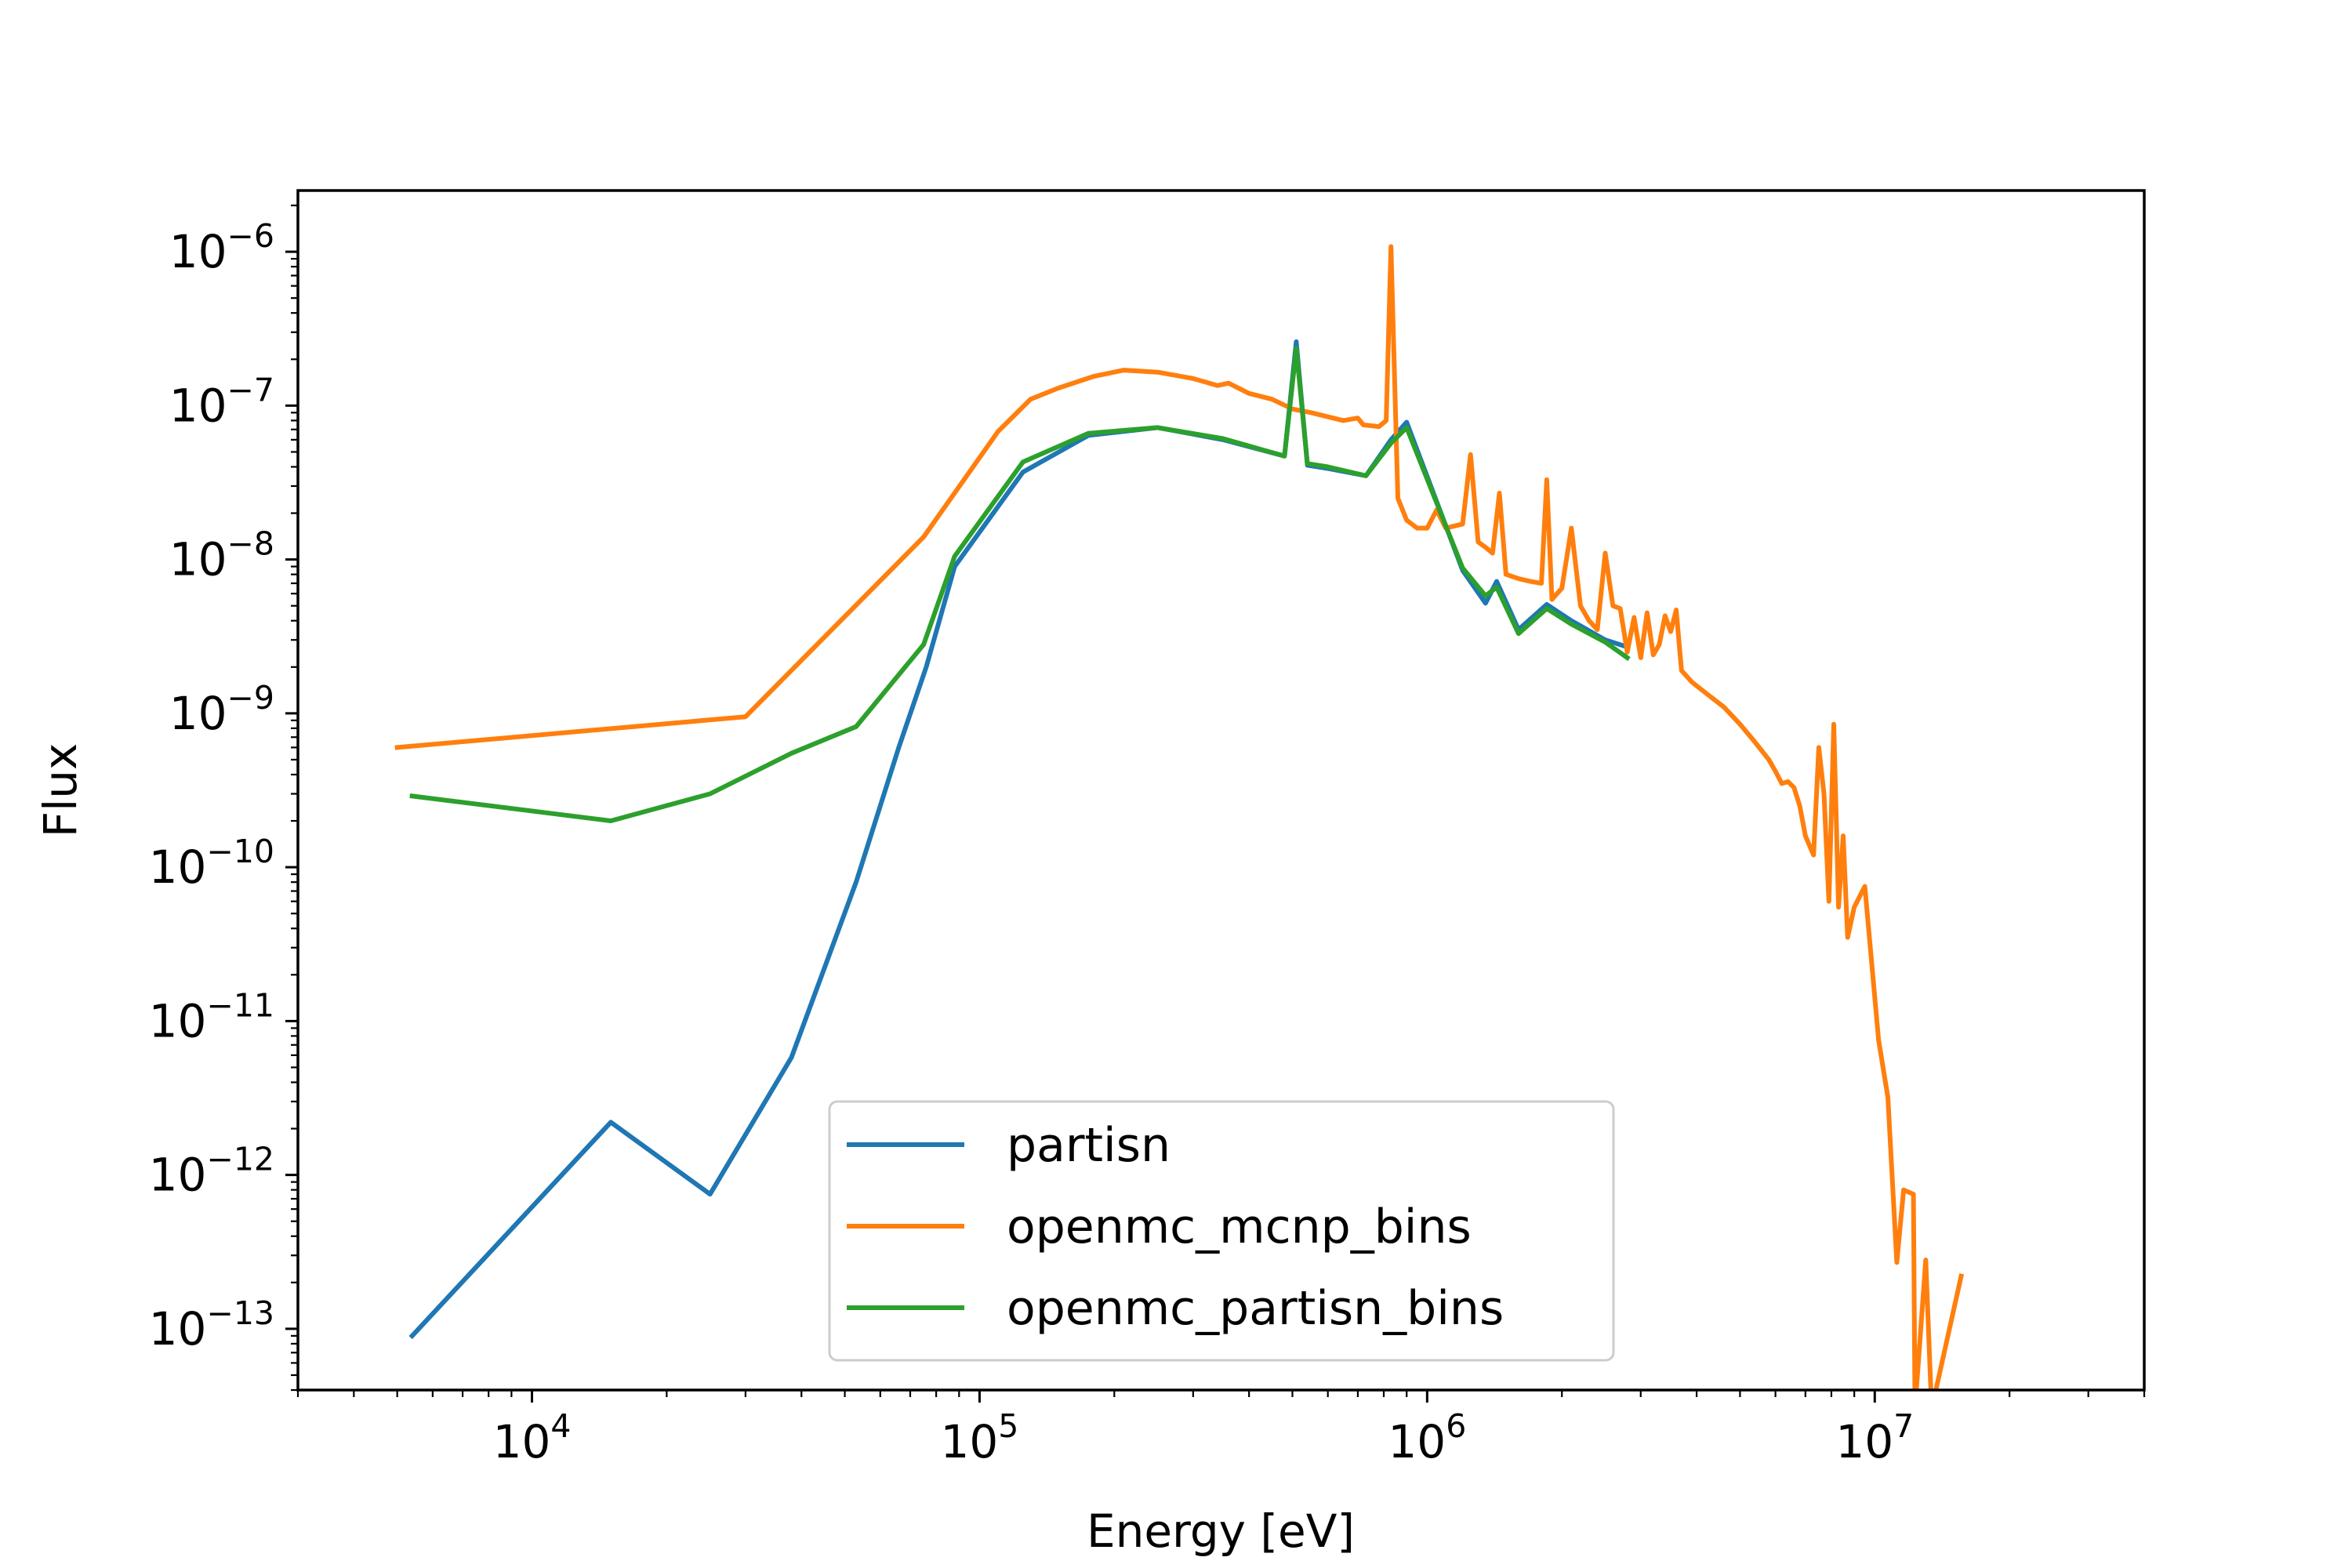 The width and height of the screenshot is (2352, 1568). Describe the element at coordinates (1239, 1227) in the screenshot. I see `legend-label-openmc_mcnp_bins: openmc_mcnp_bins` at that location.